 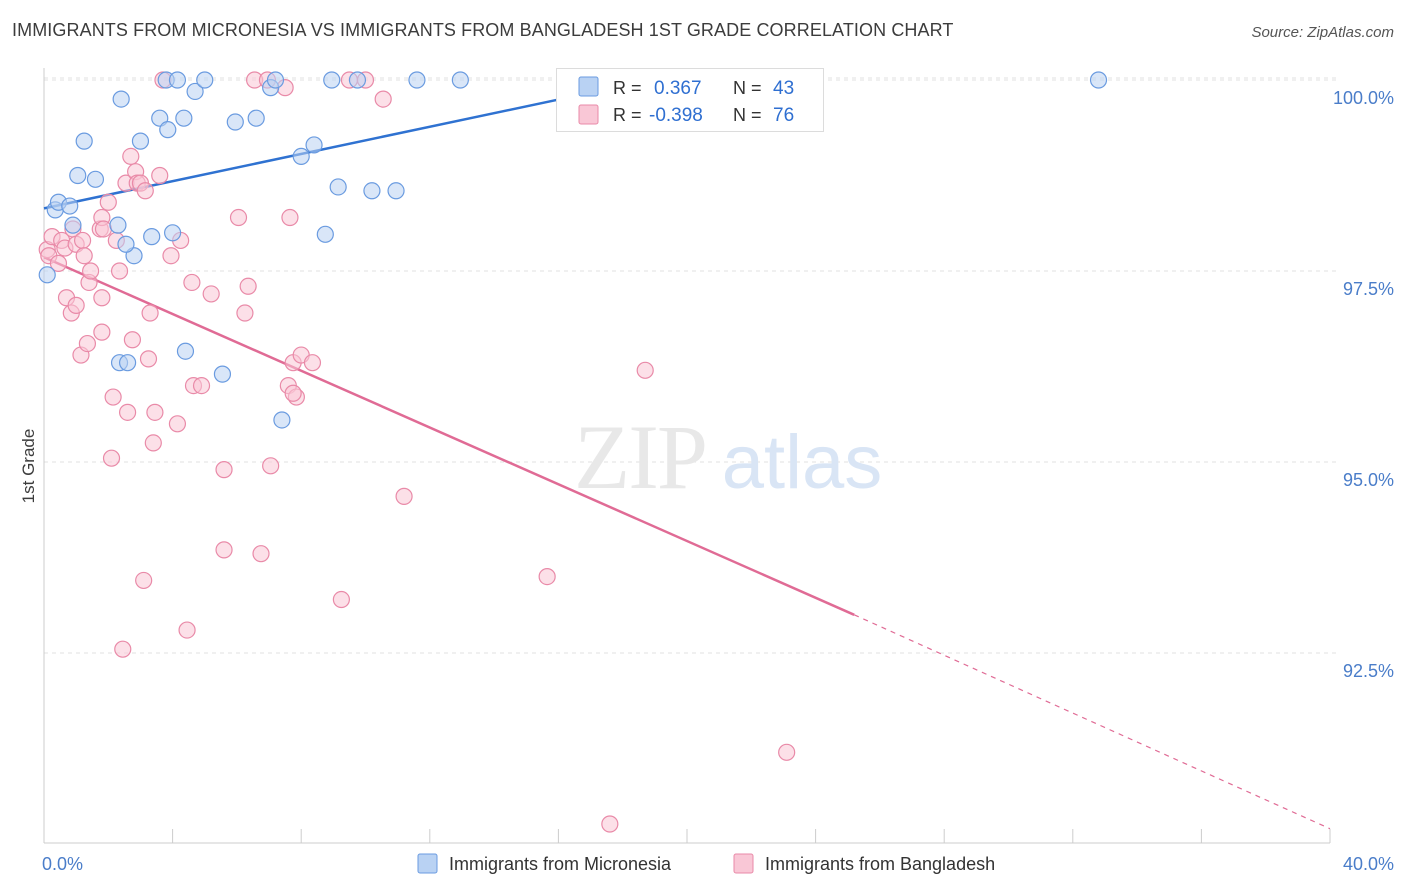 I want to click on series-legend-swatch-micronesia, so click(x=427, y=863).